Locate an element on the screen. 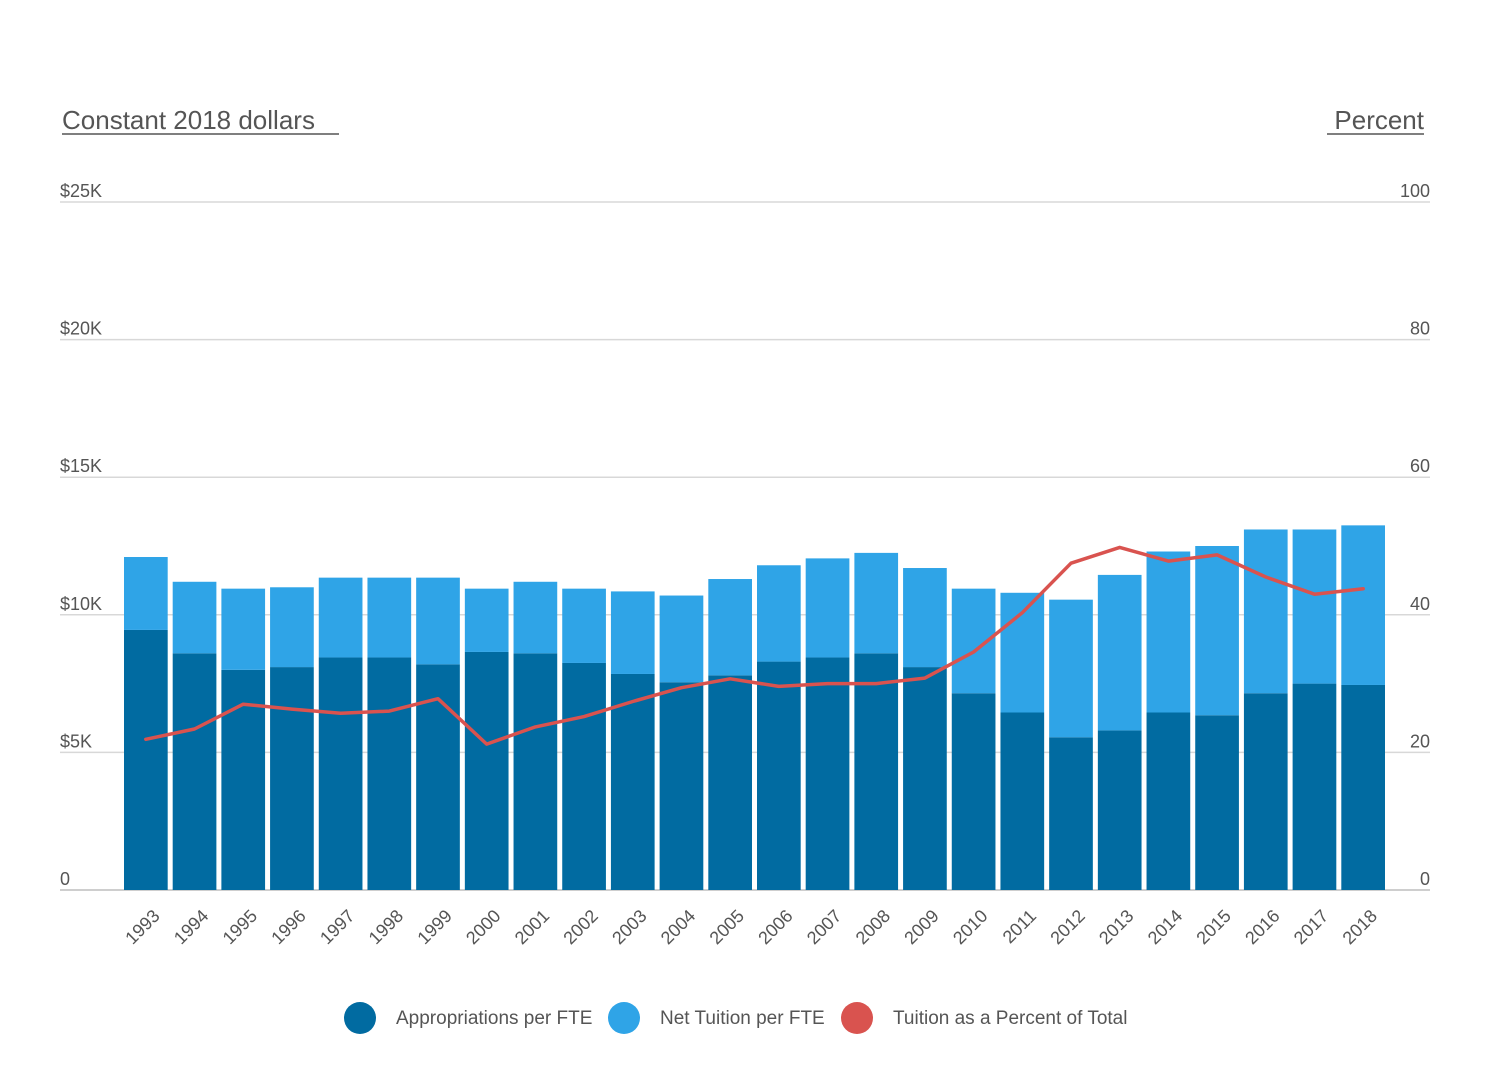 The height and width of the screenshot is (1080, 1500). x-tick-label: 2011 is located at coordinates (1020, 927).